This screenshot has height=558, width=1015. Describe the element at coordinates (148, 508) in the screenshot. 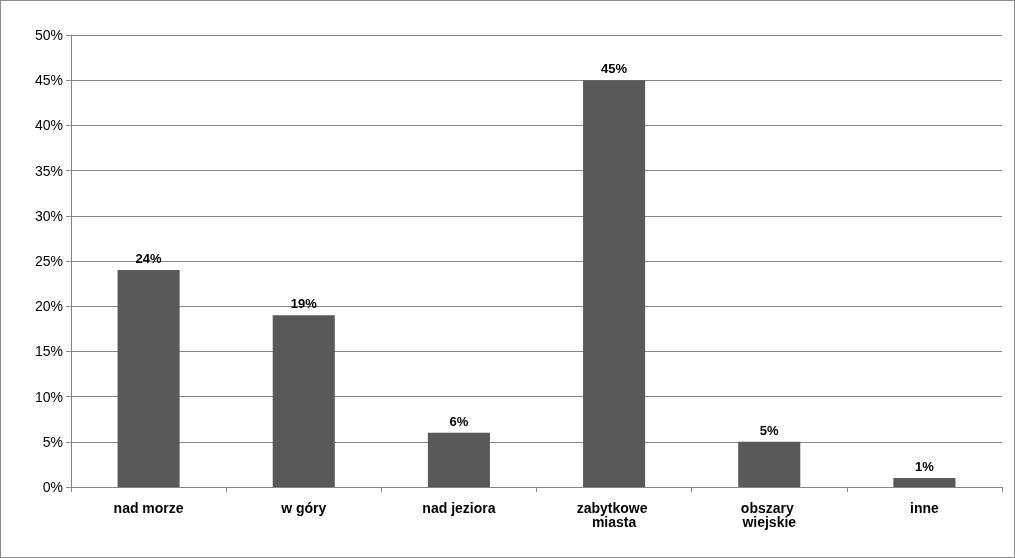

I see `x-tick-label: nad morze` at that location.